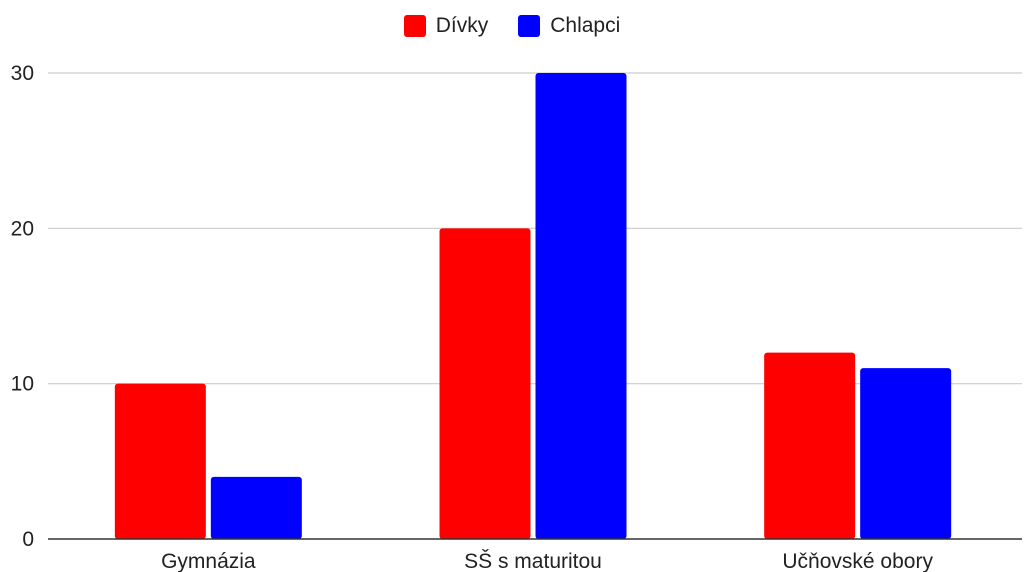 Image resolution: width=1024 pixels, height=572 pixels. What do you see at coordinates (22, 73) in the screenshot?
I see `y-tick-label-30: 30` at bounding box center [22, 73].